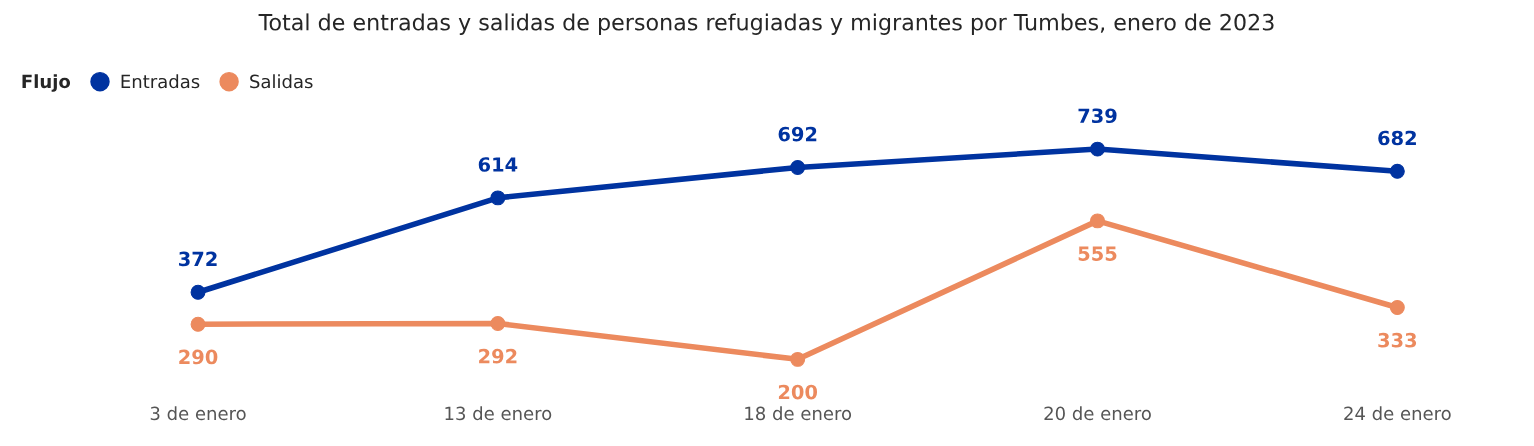 Image resolution: width=1534 pixels, height=446 pixels. I want to click on x-tick-label: 13 de enero, so click(498, 413).